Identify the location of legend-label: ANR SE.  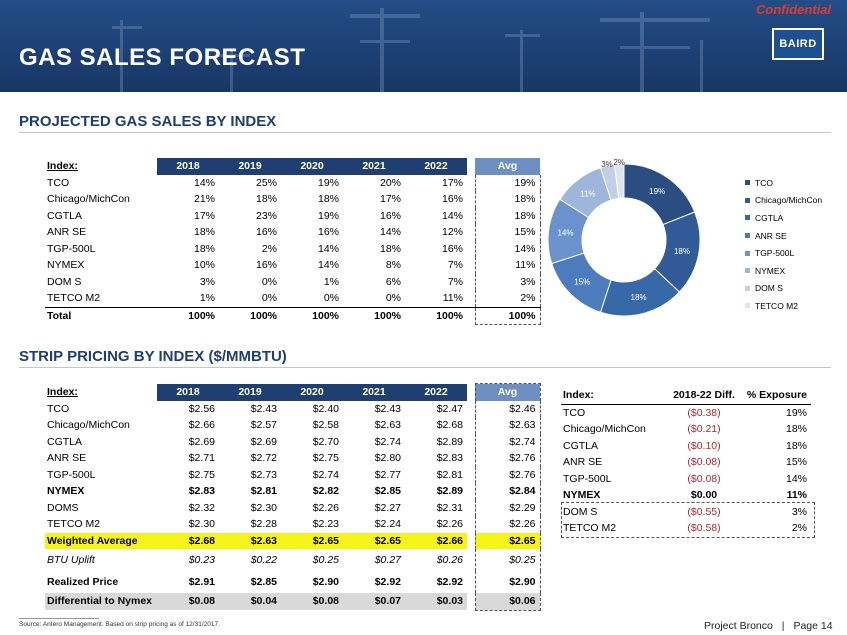
(771, 235).